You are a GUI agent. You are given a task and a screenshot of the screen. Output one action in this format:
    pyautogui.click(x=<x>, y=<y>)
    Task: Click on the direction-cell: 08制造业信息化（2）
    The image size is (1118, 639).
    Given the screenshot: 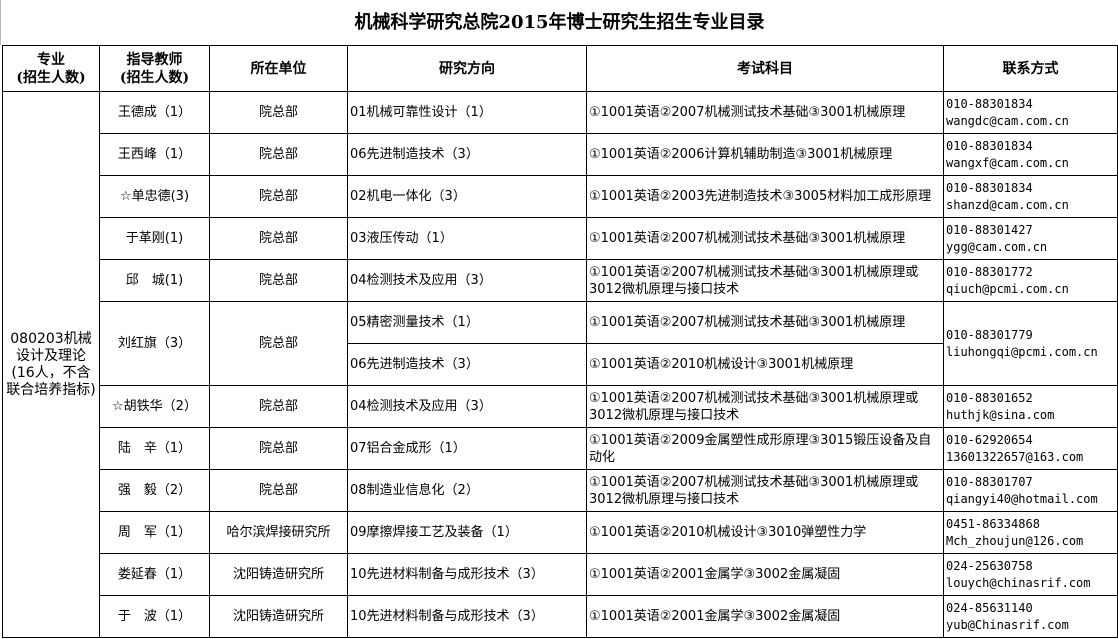 What is the action you would take?
    pyautogui.click(x=467, y=490)
    